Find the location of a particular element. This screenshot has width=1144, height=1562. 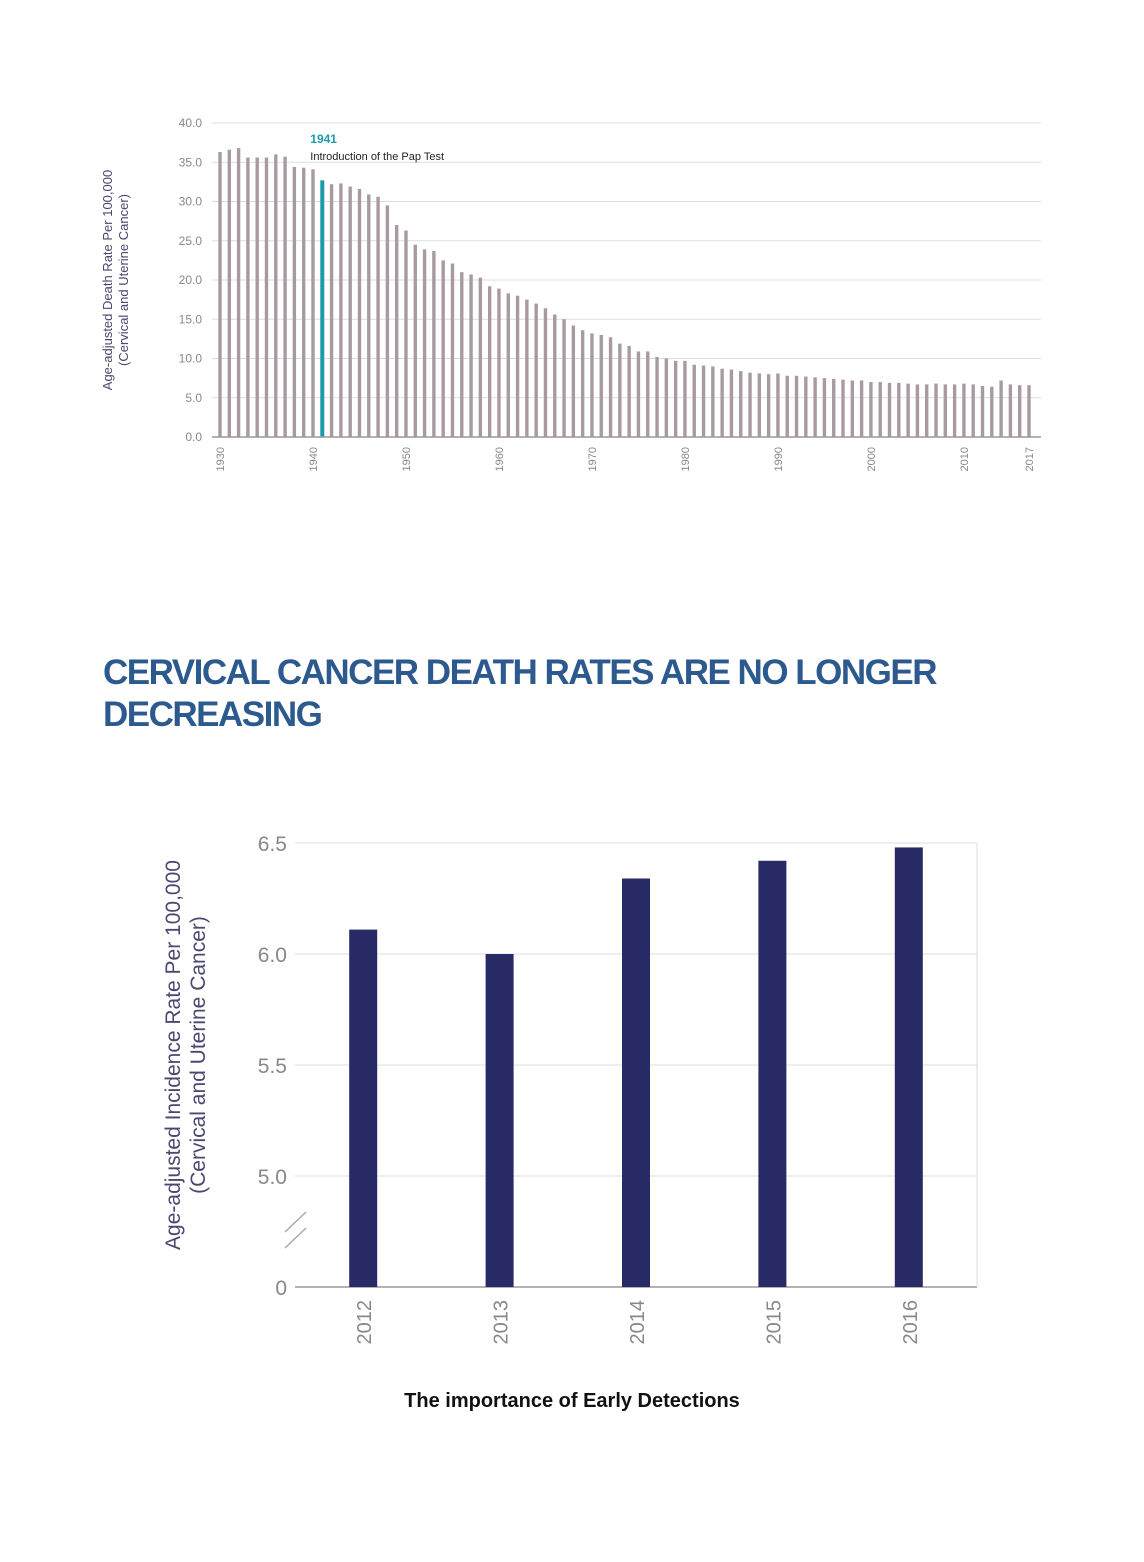

y-tick-label: 30.0 is located at coordinates (191, 202).